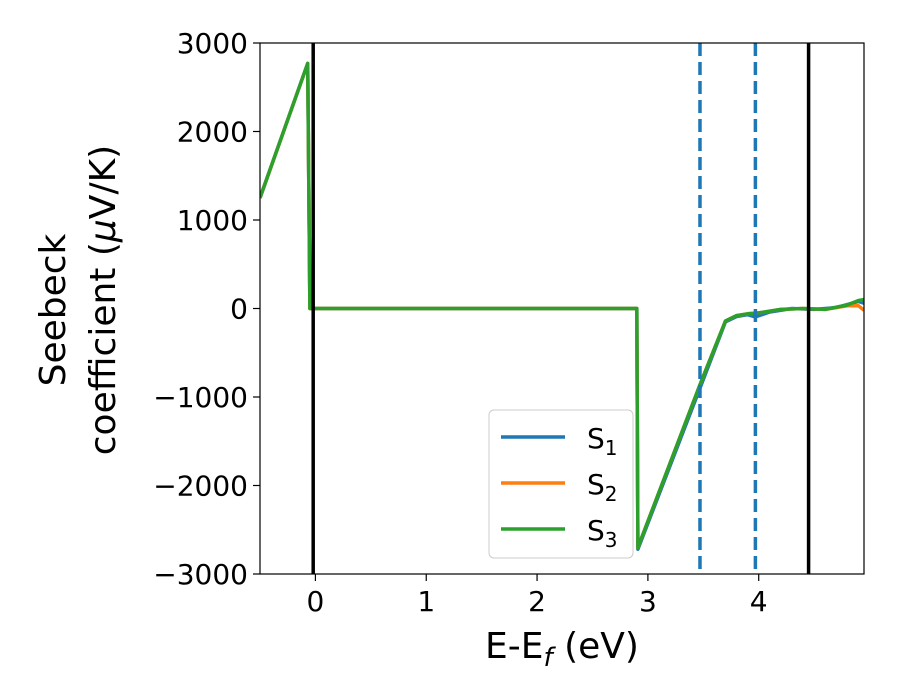 This screenshot has width=900, height=700. I want to click on y-tick-label: −1000, so click(200, 397).